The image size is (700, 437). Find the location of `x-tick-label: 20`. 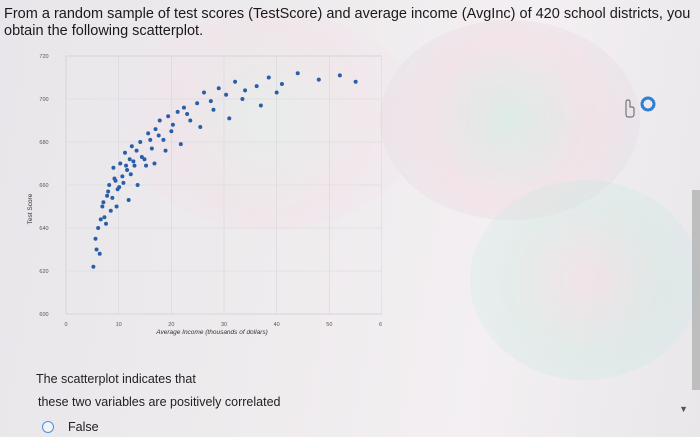

x-tick-label: 20 is located at coordinates (171, 325).